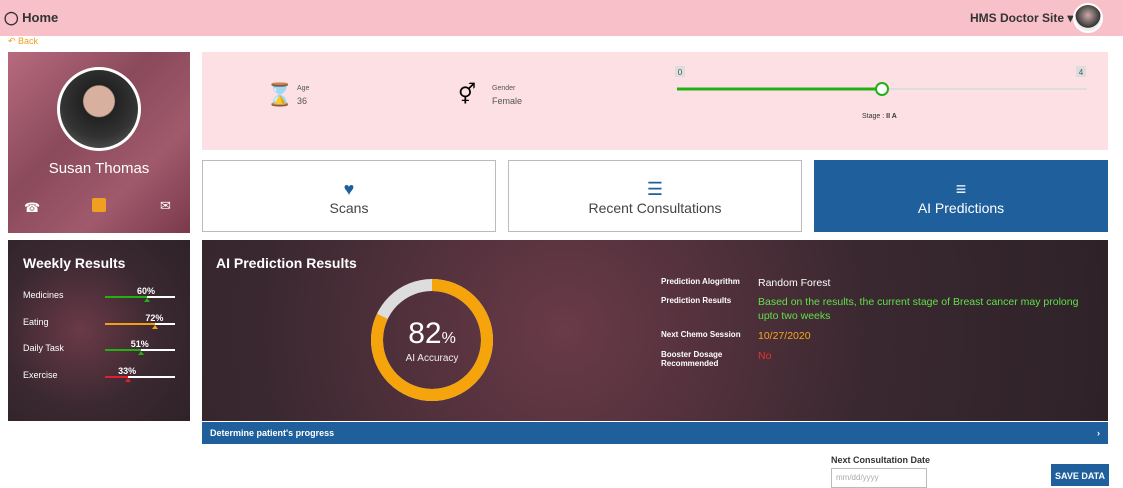  What do you see at coordinates (154, 317) in the screenshot?
I see `weekly-value-label: 72%` at bounding box center [154, 317].